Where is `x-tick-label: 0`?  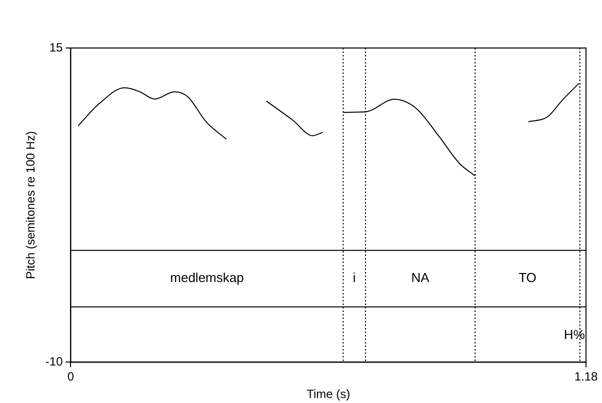
x-tick-label: 0 is located at coordinates (70, 377).